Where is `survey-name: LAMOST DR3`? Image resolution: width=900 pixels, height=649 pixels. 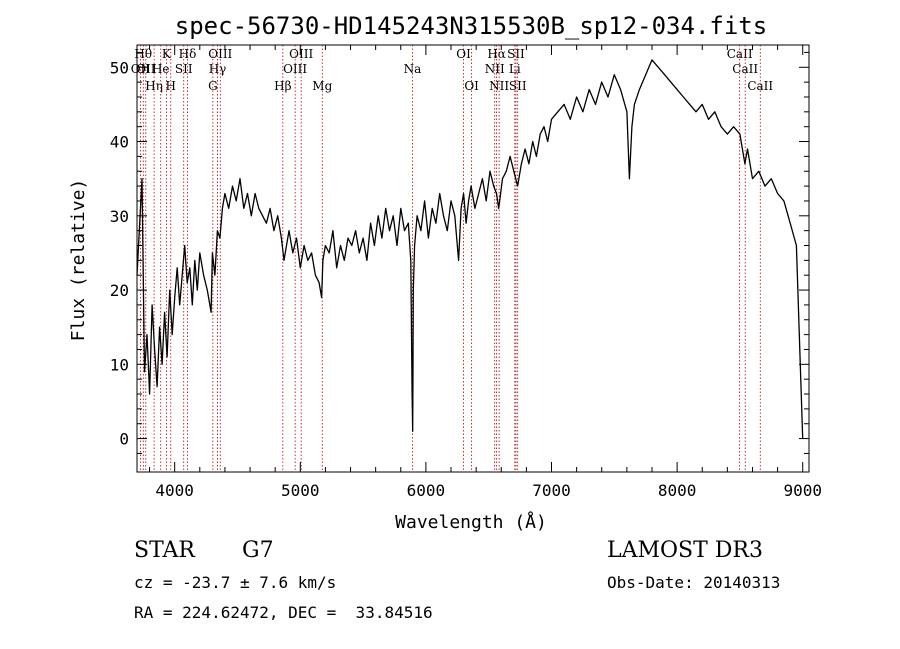 survey-name: LAMOST DR3 is located at coordinates (685, 550).